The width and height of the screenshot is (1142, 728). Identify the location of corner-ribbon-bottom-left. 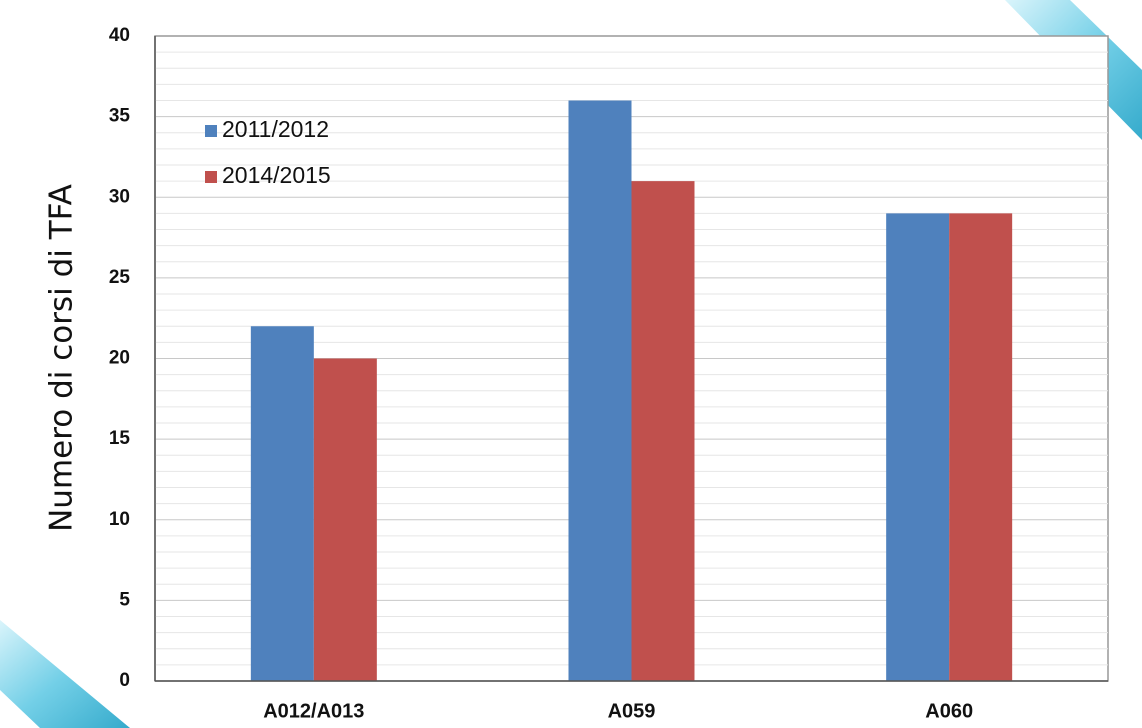
(65, 674).